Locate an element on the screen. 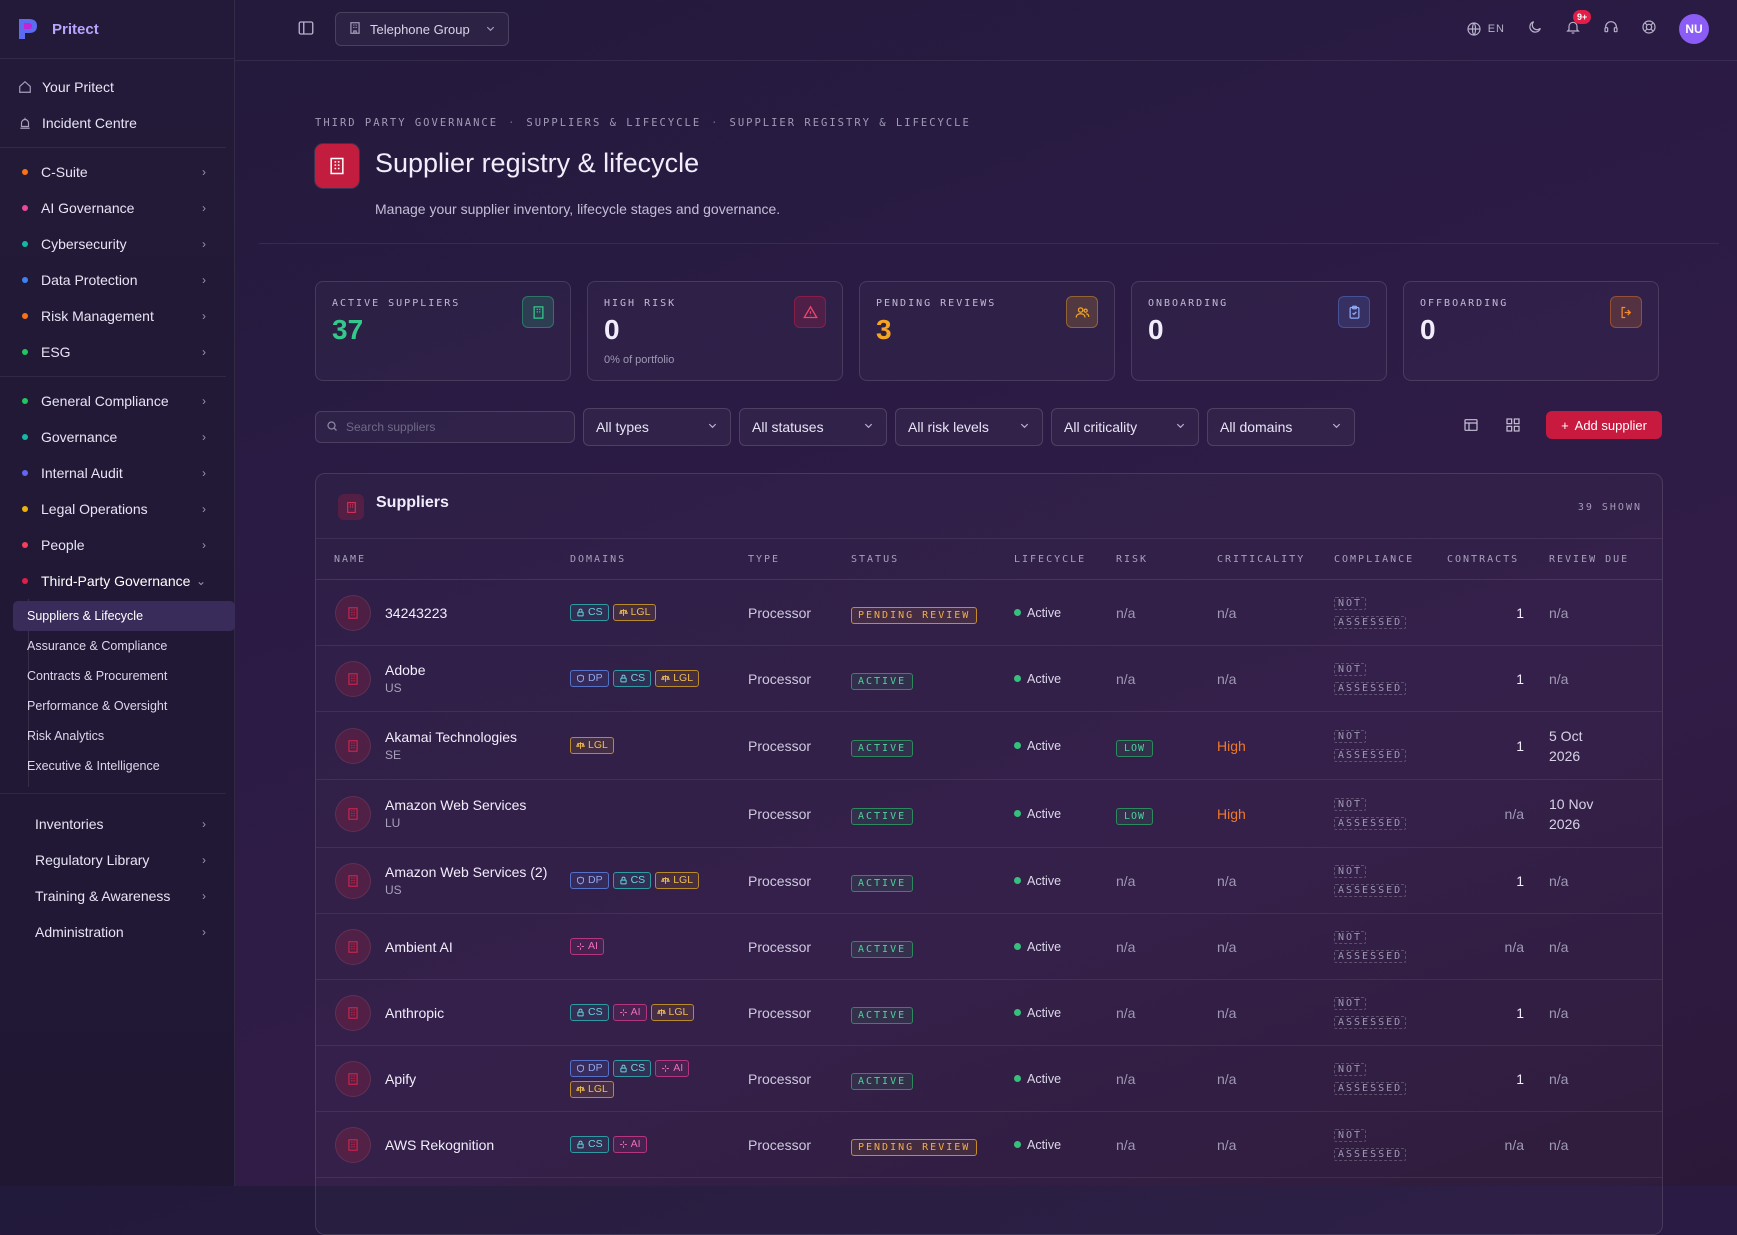 This screenshot has width=1737, height=1235. filter-risk-select: All risk levels is located at coordinates (969, 427).